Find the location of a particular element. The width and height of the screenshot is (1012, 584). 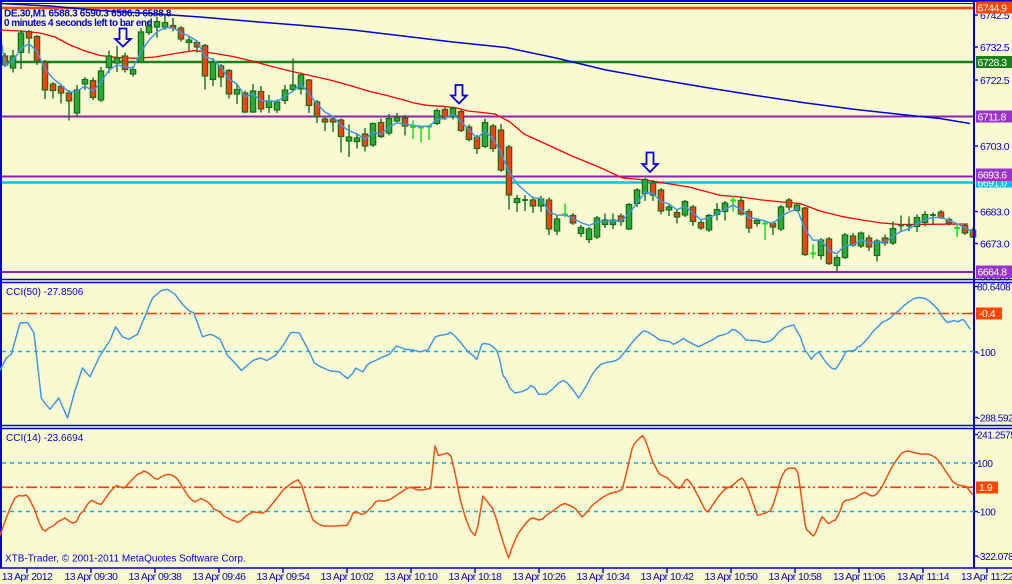

svg-text: 6744.9 is located at coordinates (993, 8).